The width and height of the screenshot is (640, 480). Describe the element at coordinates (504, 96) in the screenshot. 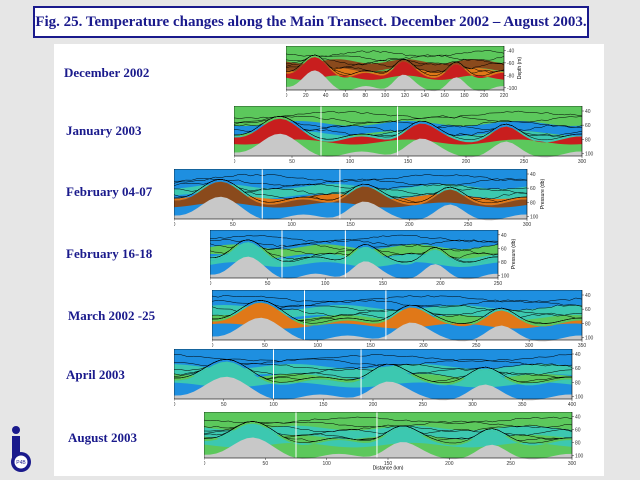

I see `x-tick-label: 220` at that location.